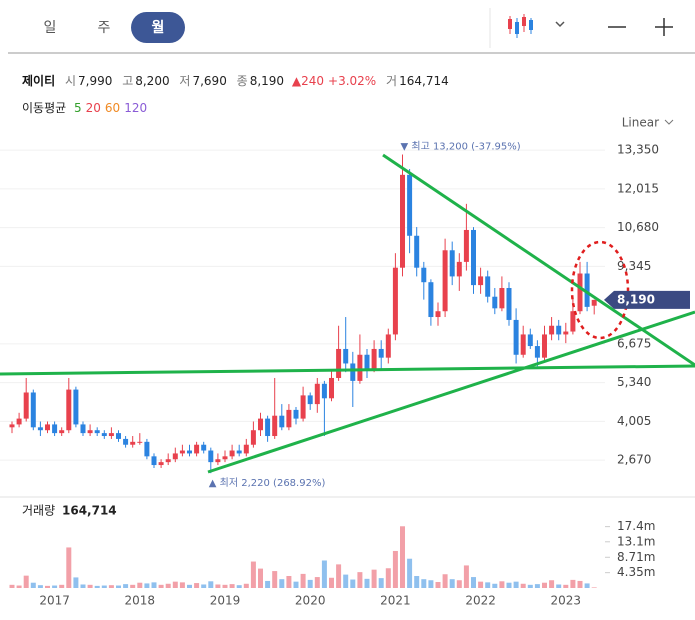  What do you see at coordinates (520, 26) in the screenshot?
I see `chart-type-icon` at bounding box center [520, 26].